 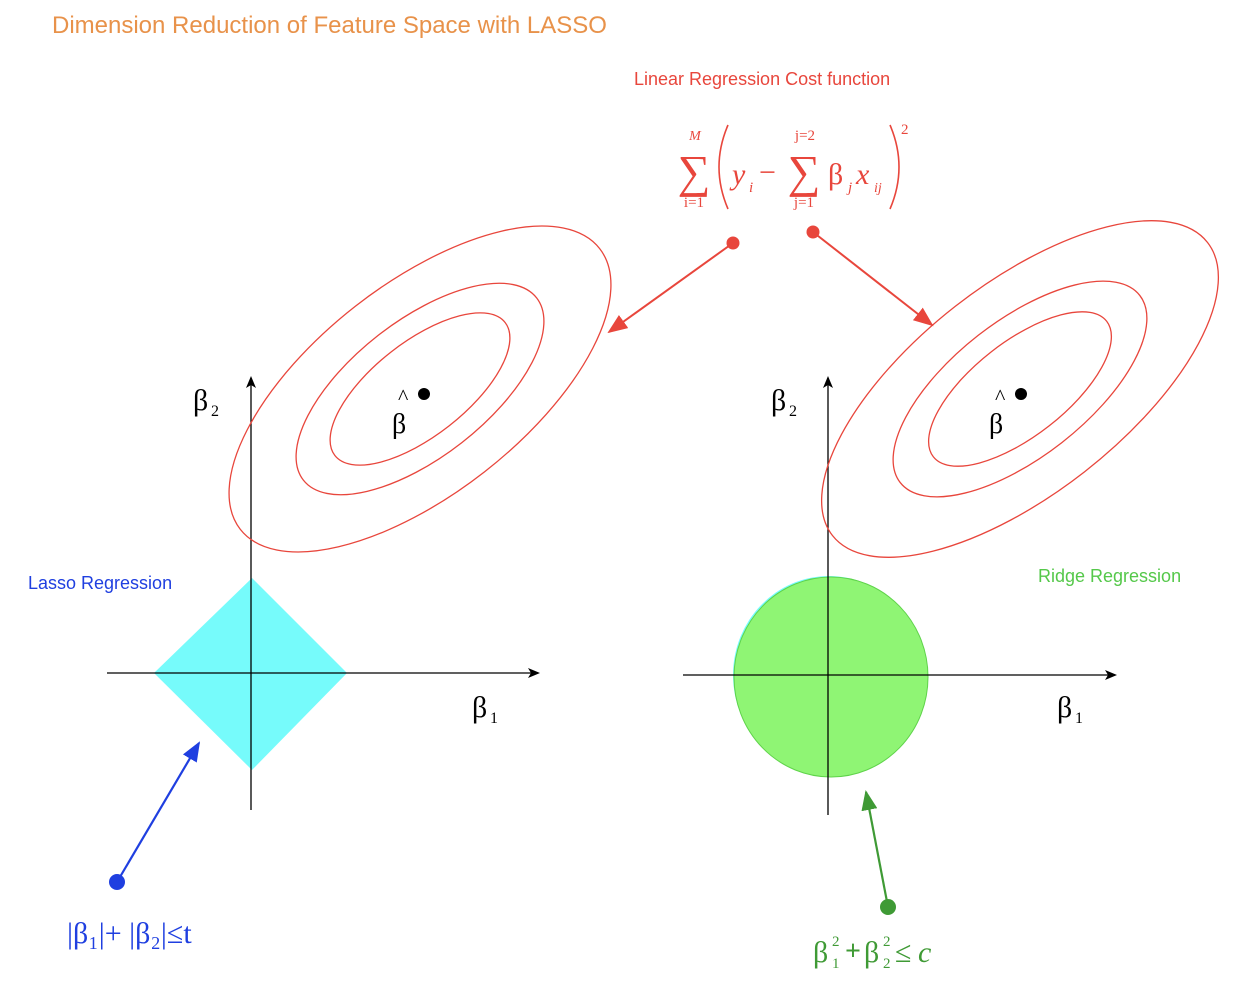 I want to click on cost-function-formula: M ∑ i=1 y i − j=2 ∑ j=1 β j x ij 2, so click(x=793, y=166).